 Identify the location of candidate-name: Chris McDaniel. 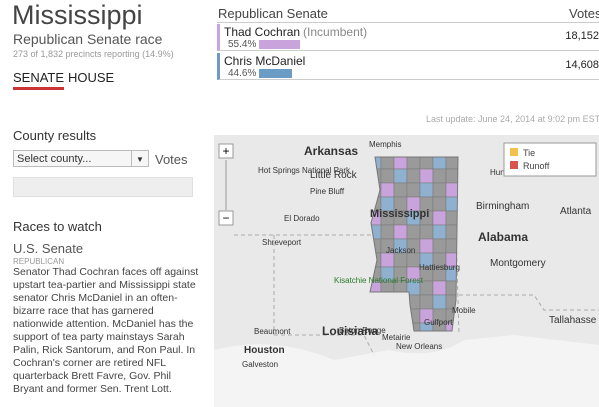
(265, 61).